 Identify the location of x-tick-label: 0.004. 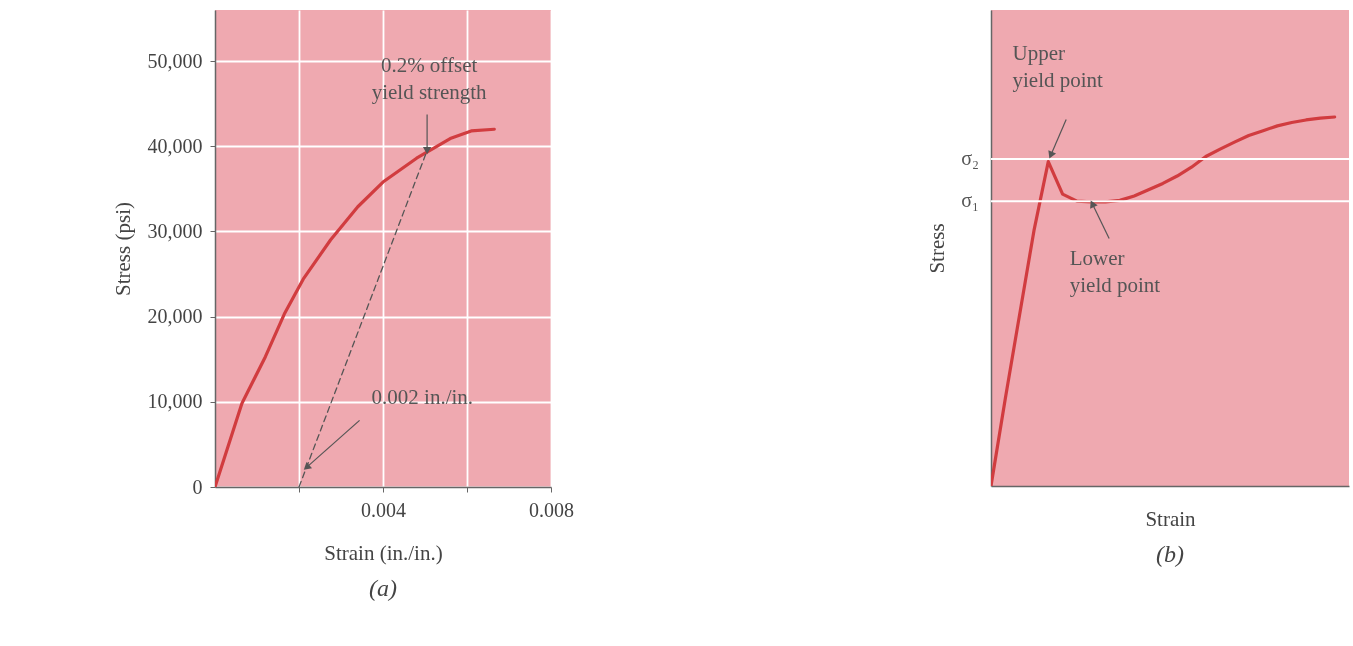
(383, 509).